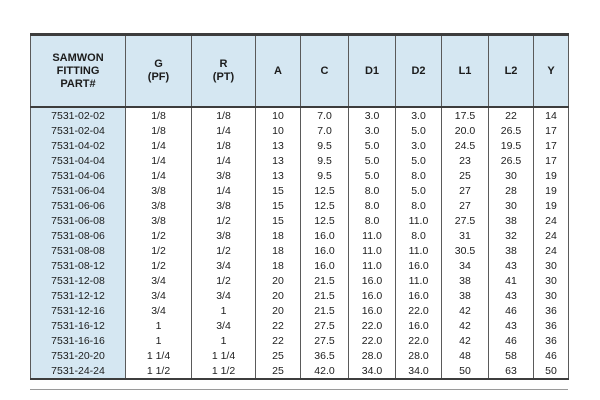  I want to click on table-row: 7531-04-06 1/4 3/8 13 9.5 5.0 8.0 25 30 19, so click(299, 175).